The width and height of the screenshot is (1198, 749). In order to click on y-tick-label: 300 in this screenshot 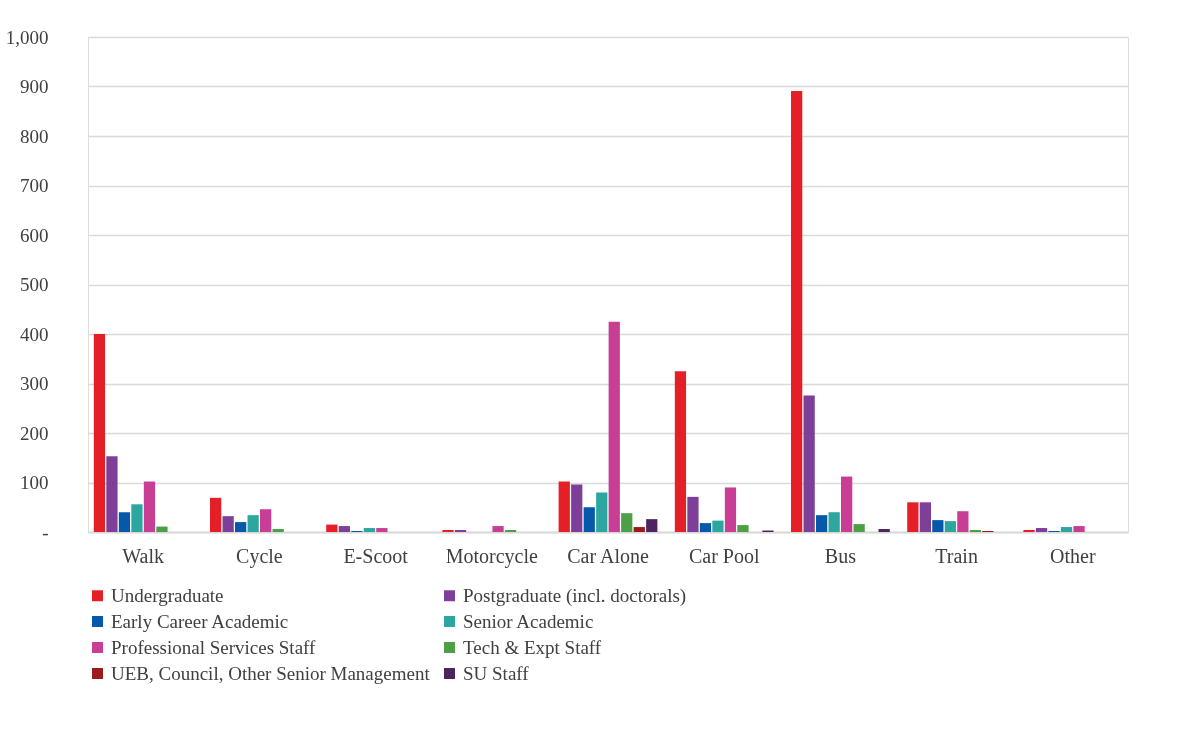, I will do `click(34, 383)`.